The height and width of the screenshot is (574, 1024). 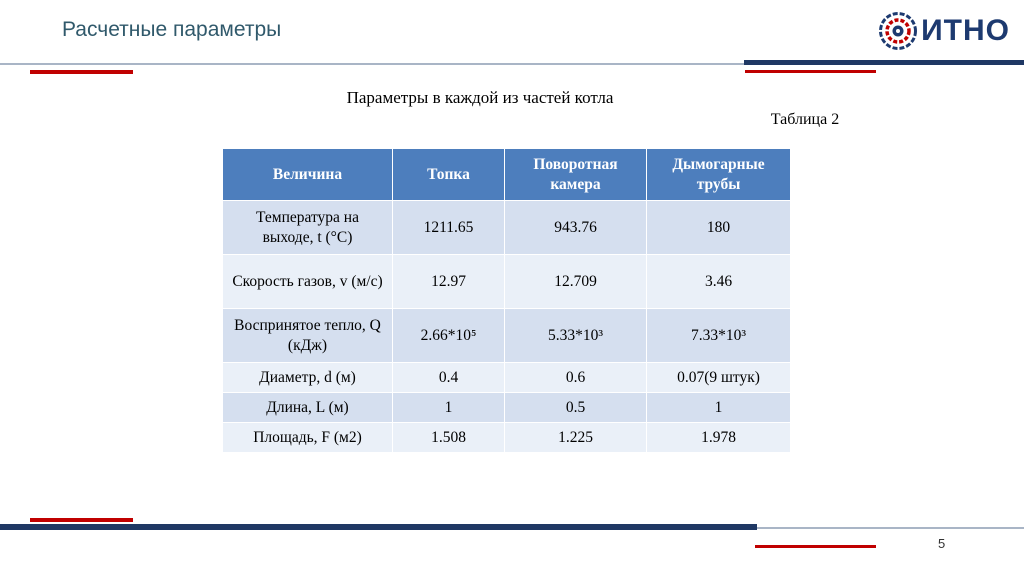 What do you see at coordinates (575, 437) in the screenshot?
I see `cell-value: 1.225` at bounding box center [575, 437].